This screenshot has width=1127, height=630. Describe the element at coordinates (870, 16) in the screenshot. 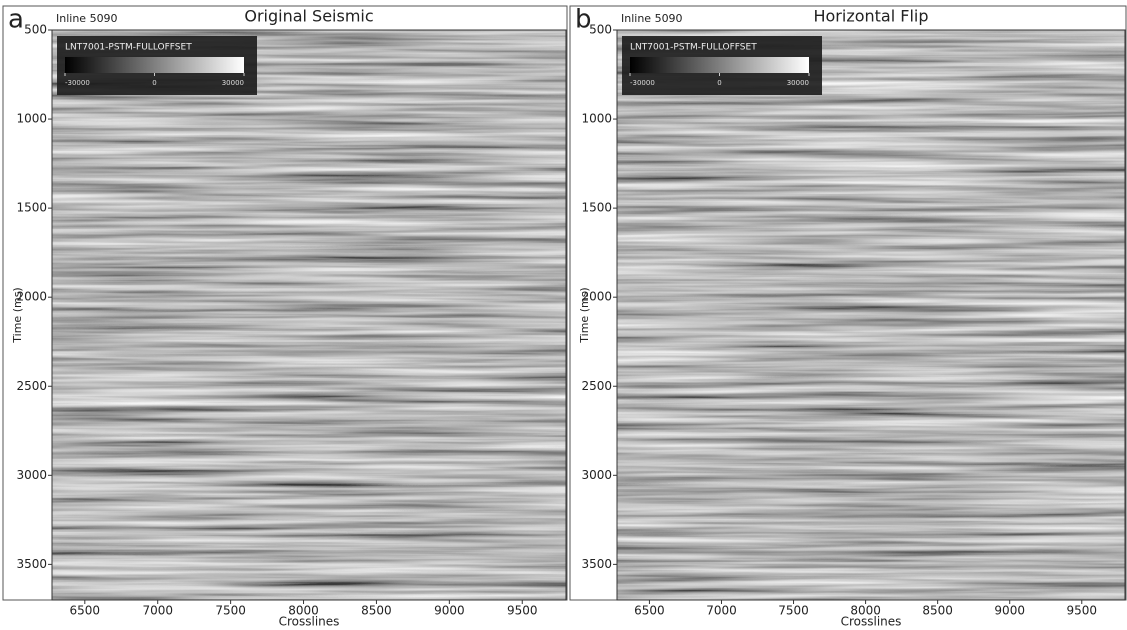

I see `panel-title: Horizontal Flip` at that location.